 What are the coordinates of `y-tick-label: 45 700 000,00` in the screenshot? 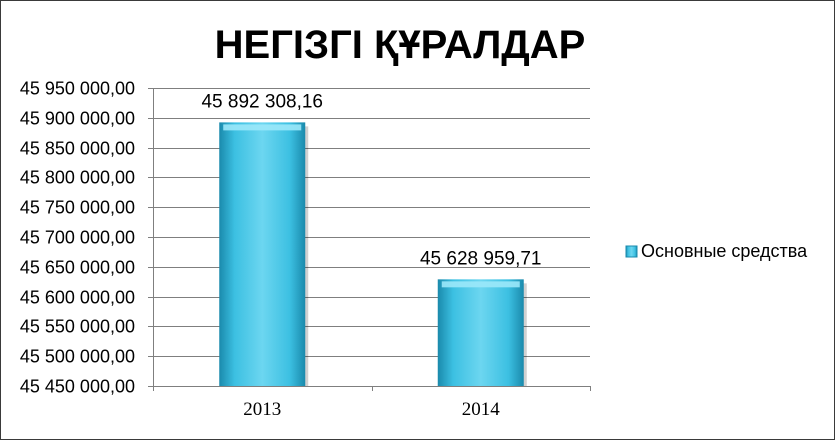 It's located at (77, 238).